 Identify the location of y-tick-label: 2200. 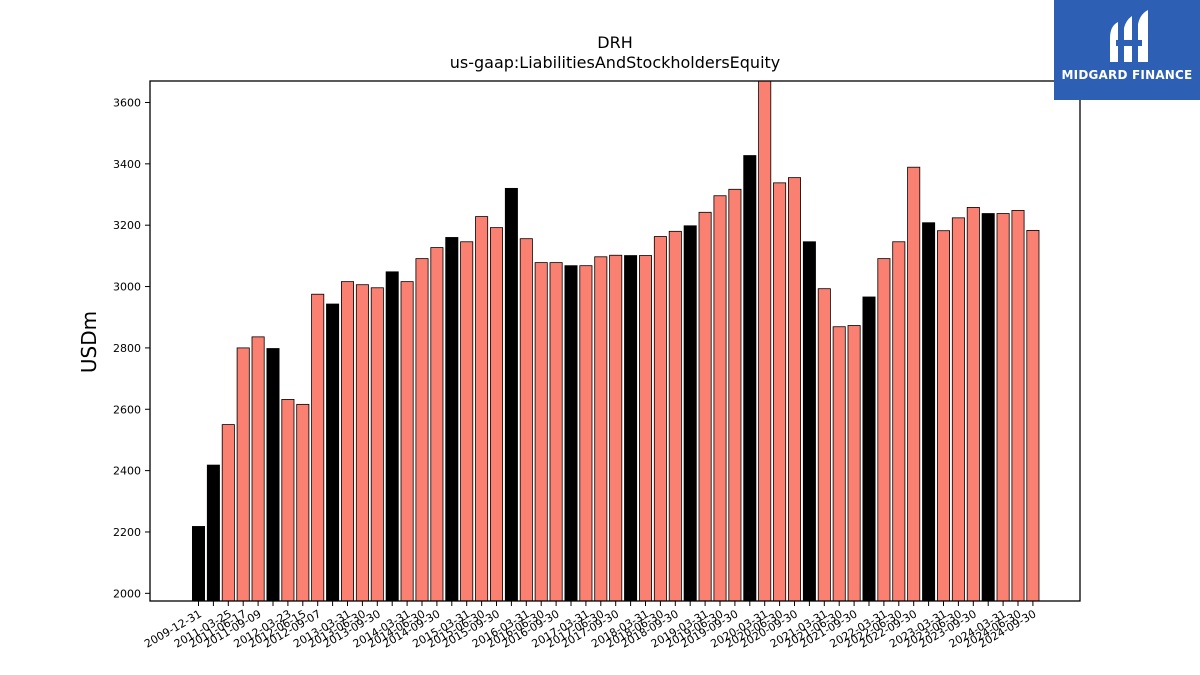
(127, 532).